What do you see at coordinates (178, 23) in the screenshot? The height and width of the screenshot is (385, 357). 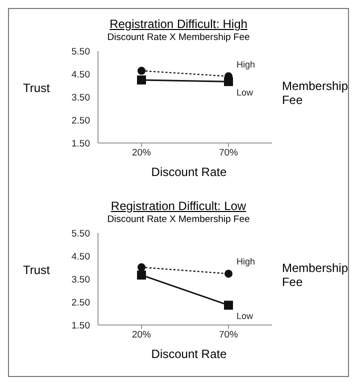 I see `chart-title: Registration Difficult: High` at bounding box center [178, 23].